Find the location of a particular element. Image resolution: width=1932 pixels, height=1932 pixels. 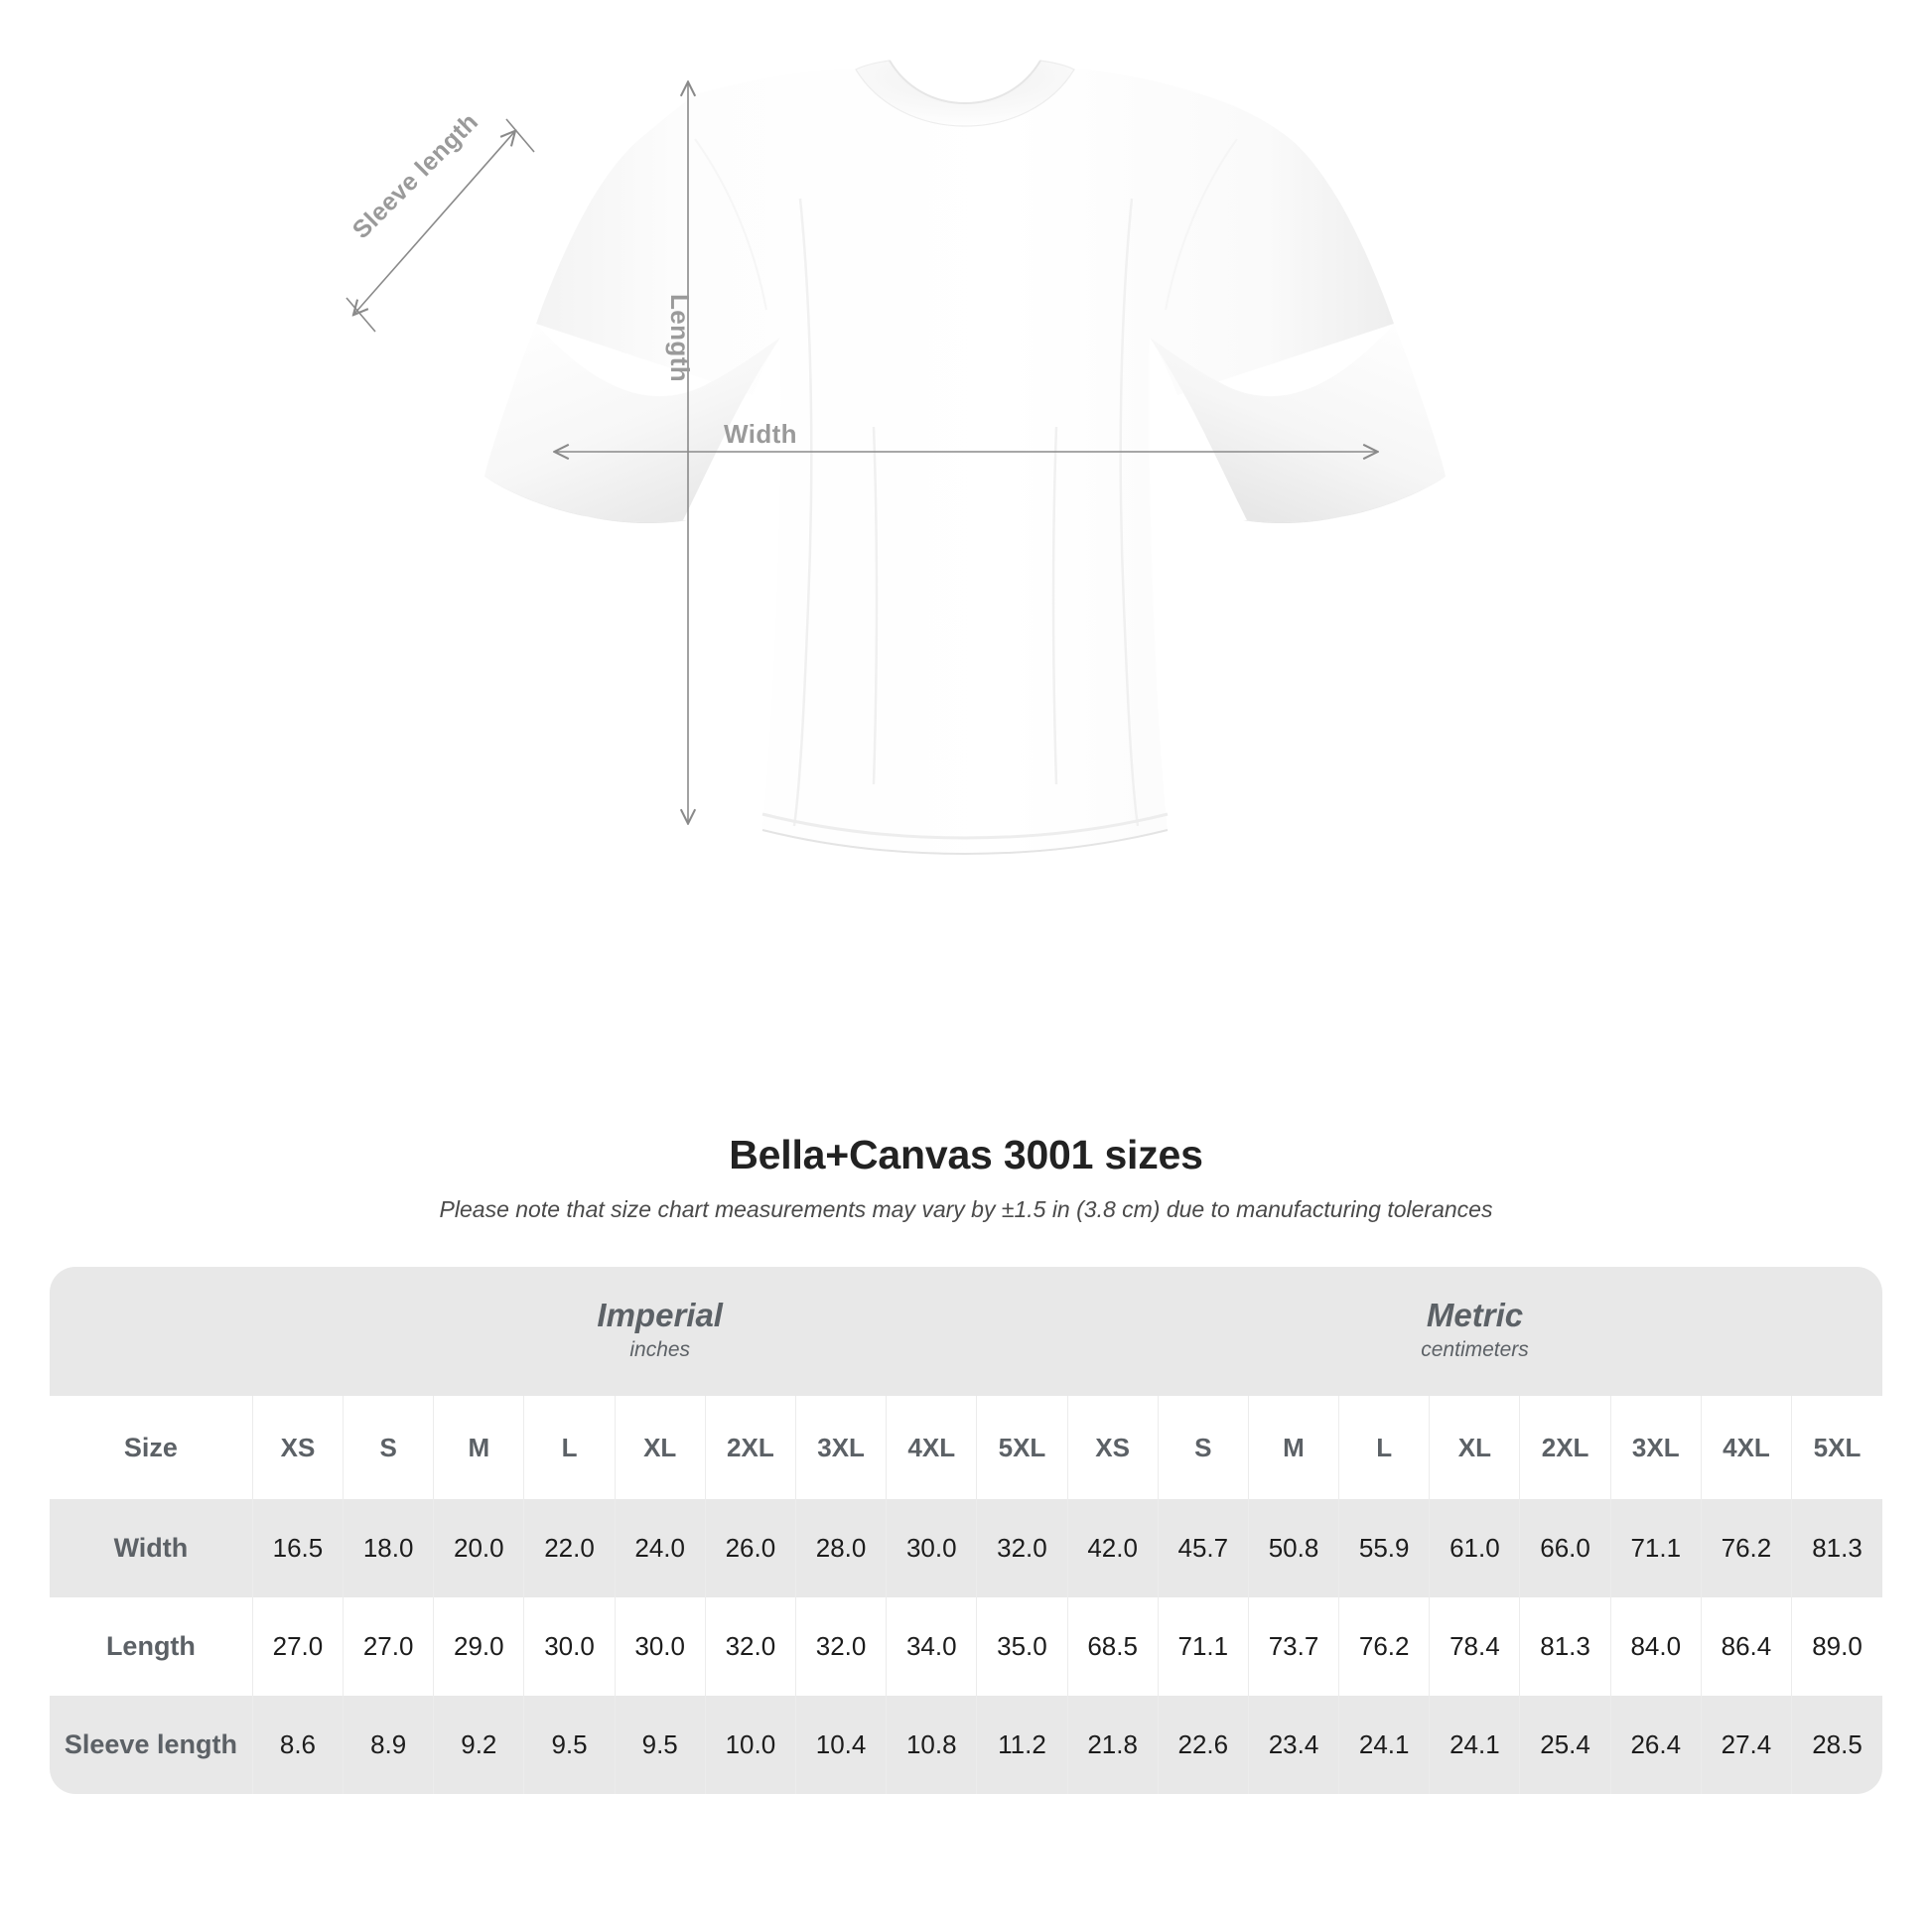

measurement-cell: 10.4 is located at coordinates (841, 1745).